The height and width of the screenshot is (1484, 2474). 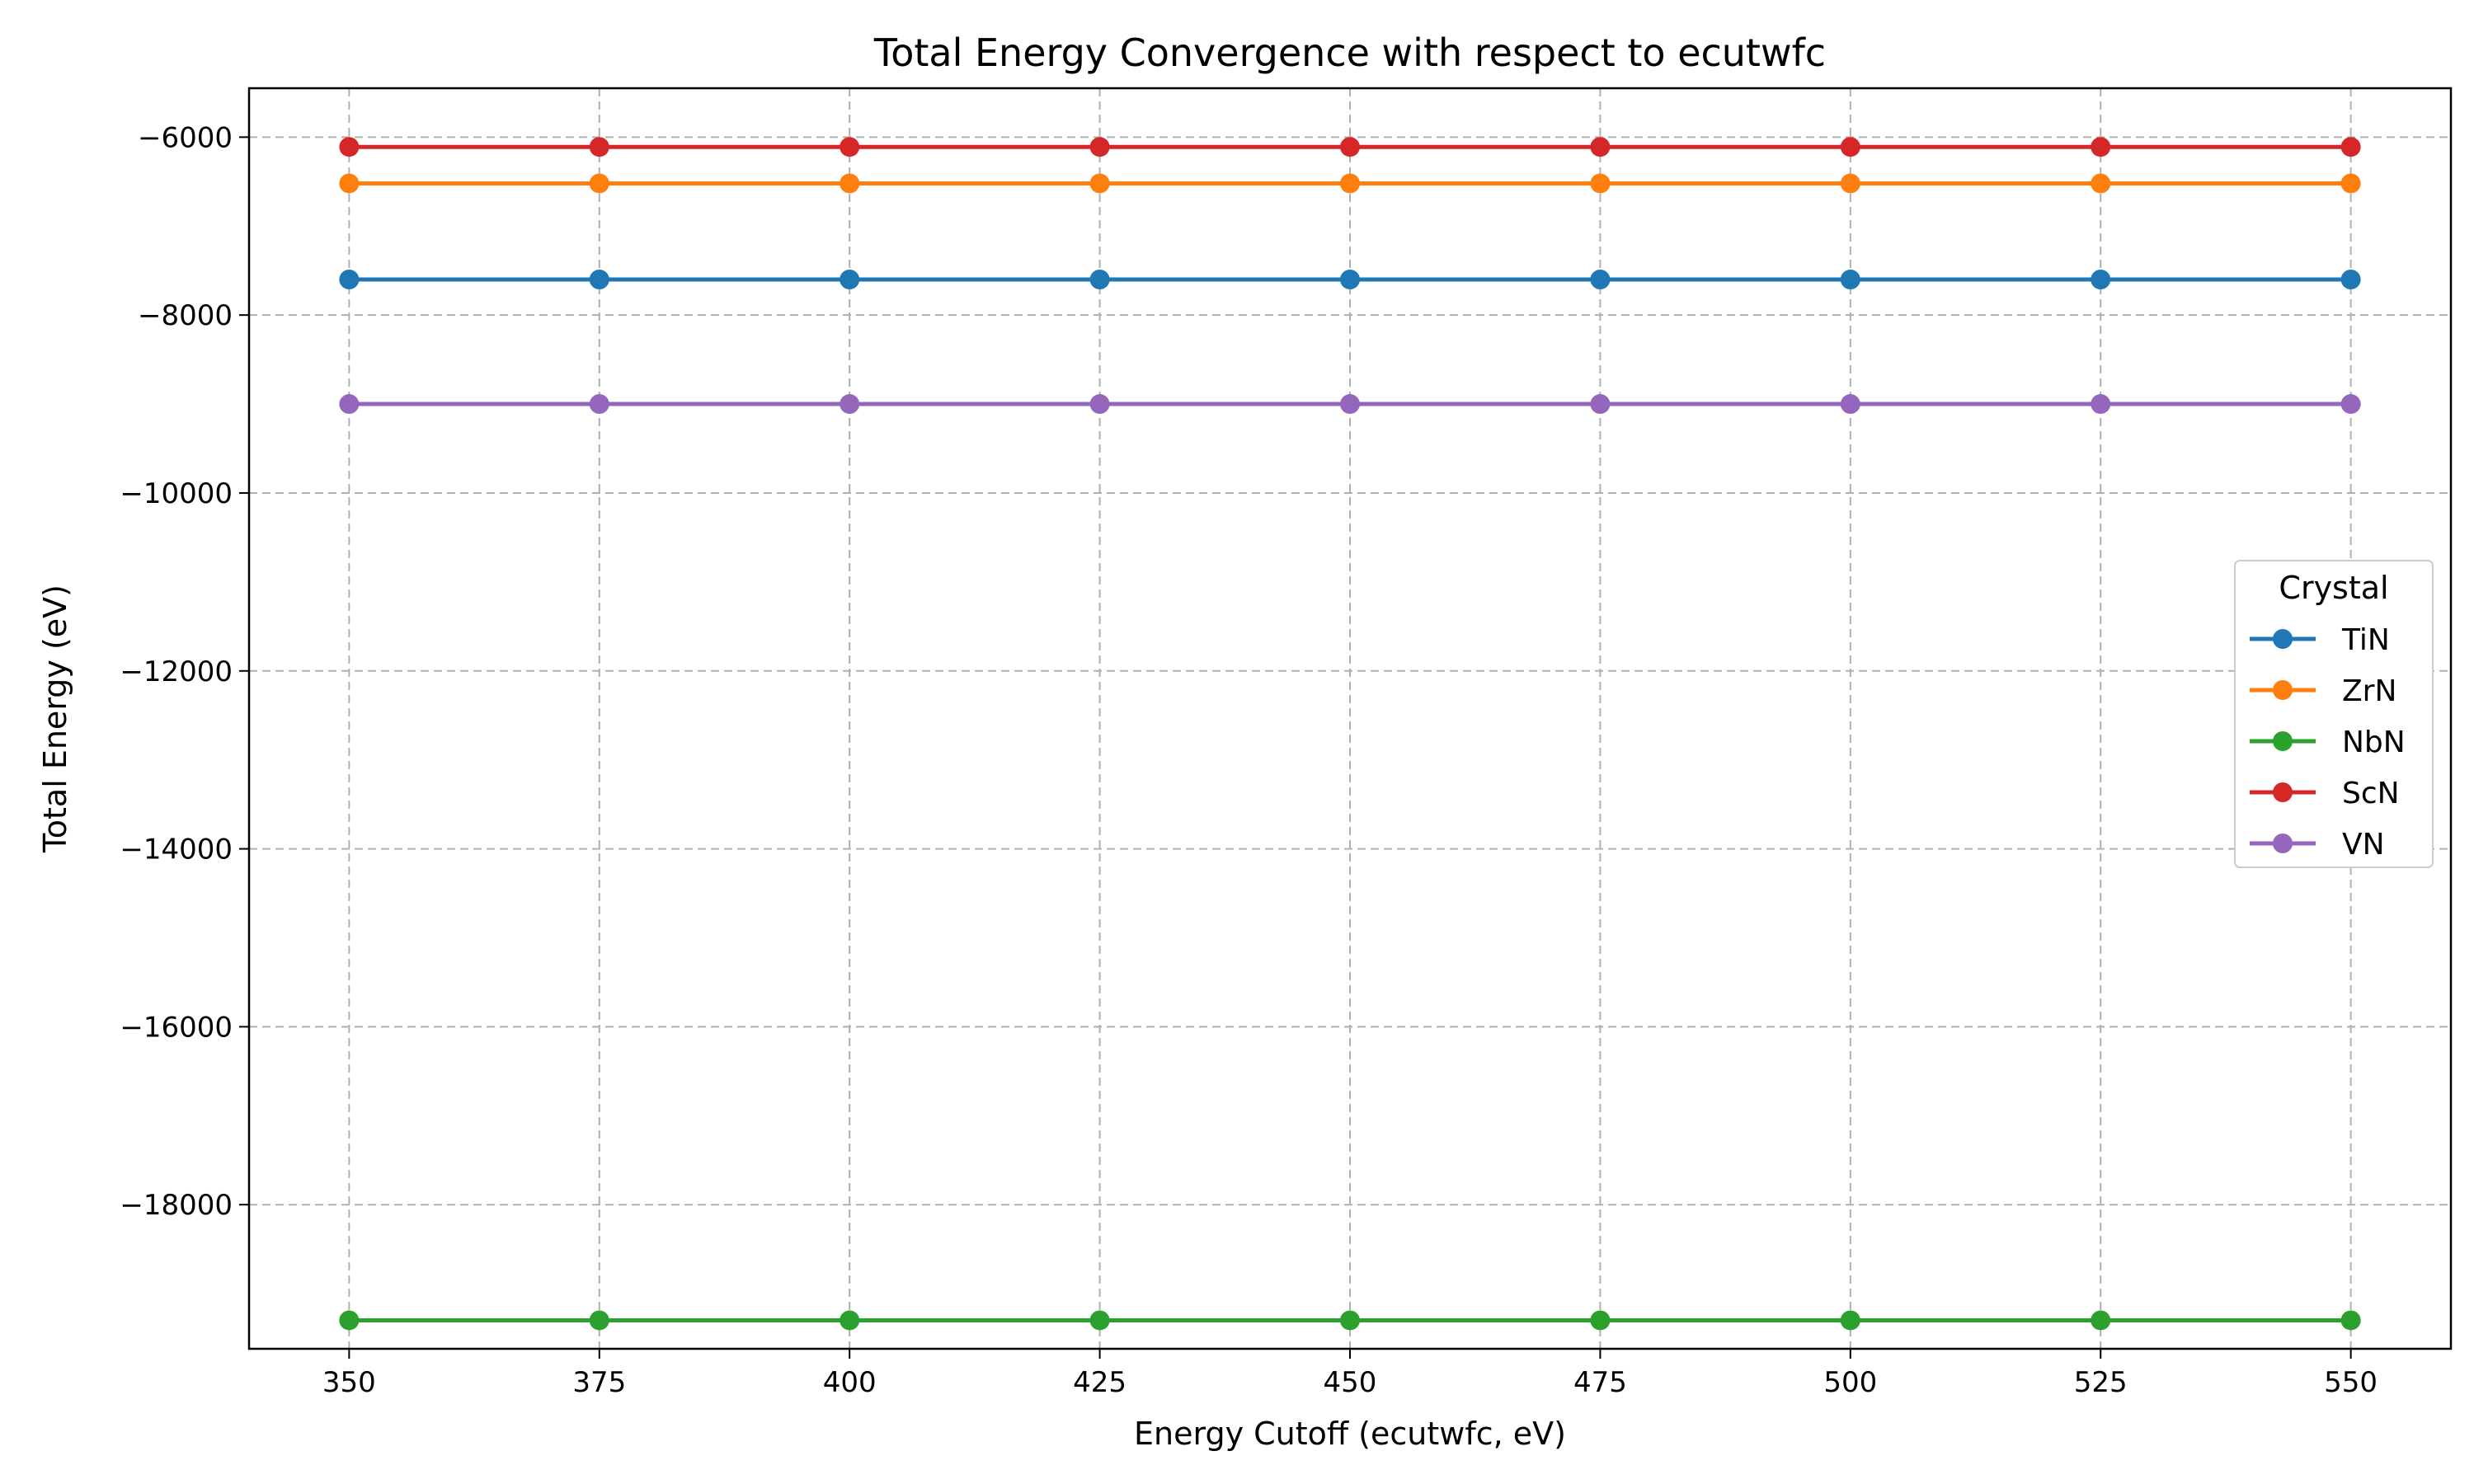 I want to click on x-axis: 350 375 400 425 450 475 500 525 550, so click(x=1350, y=1374).